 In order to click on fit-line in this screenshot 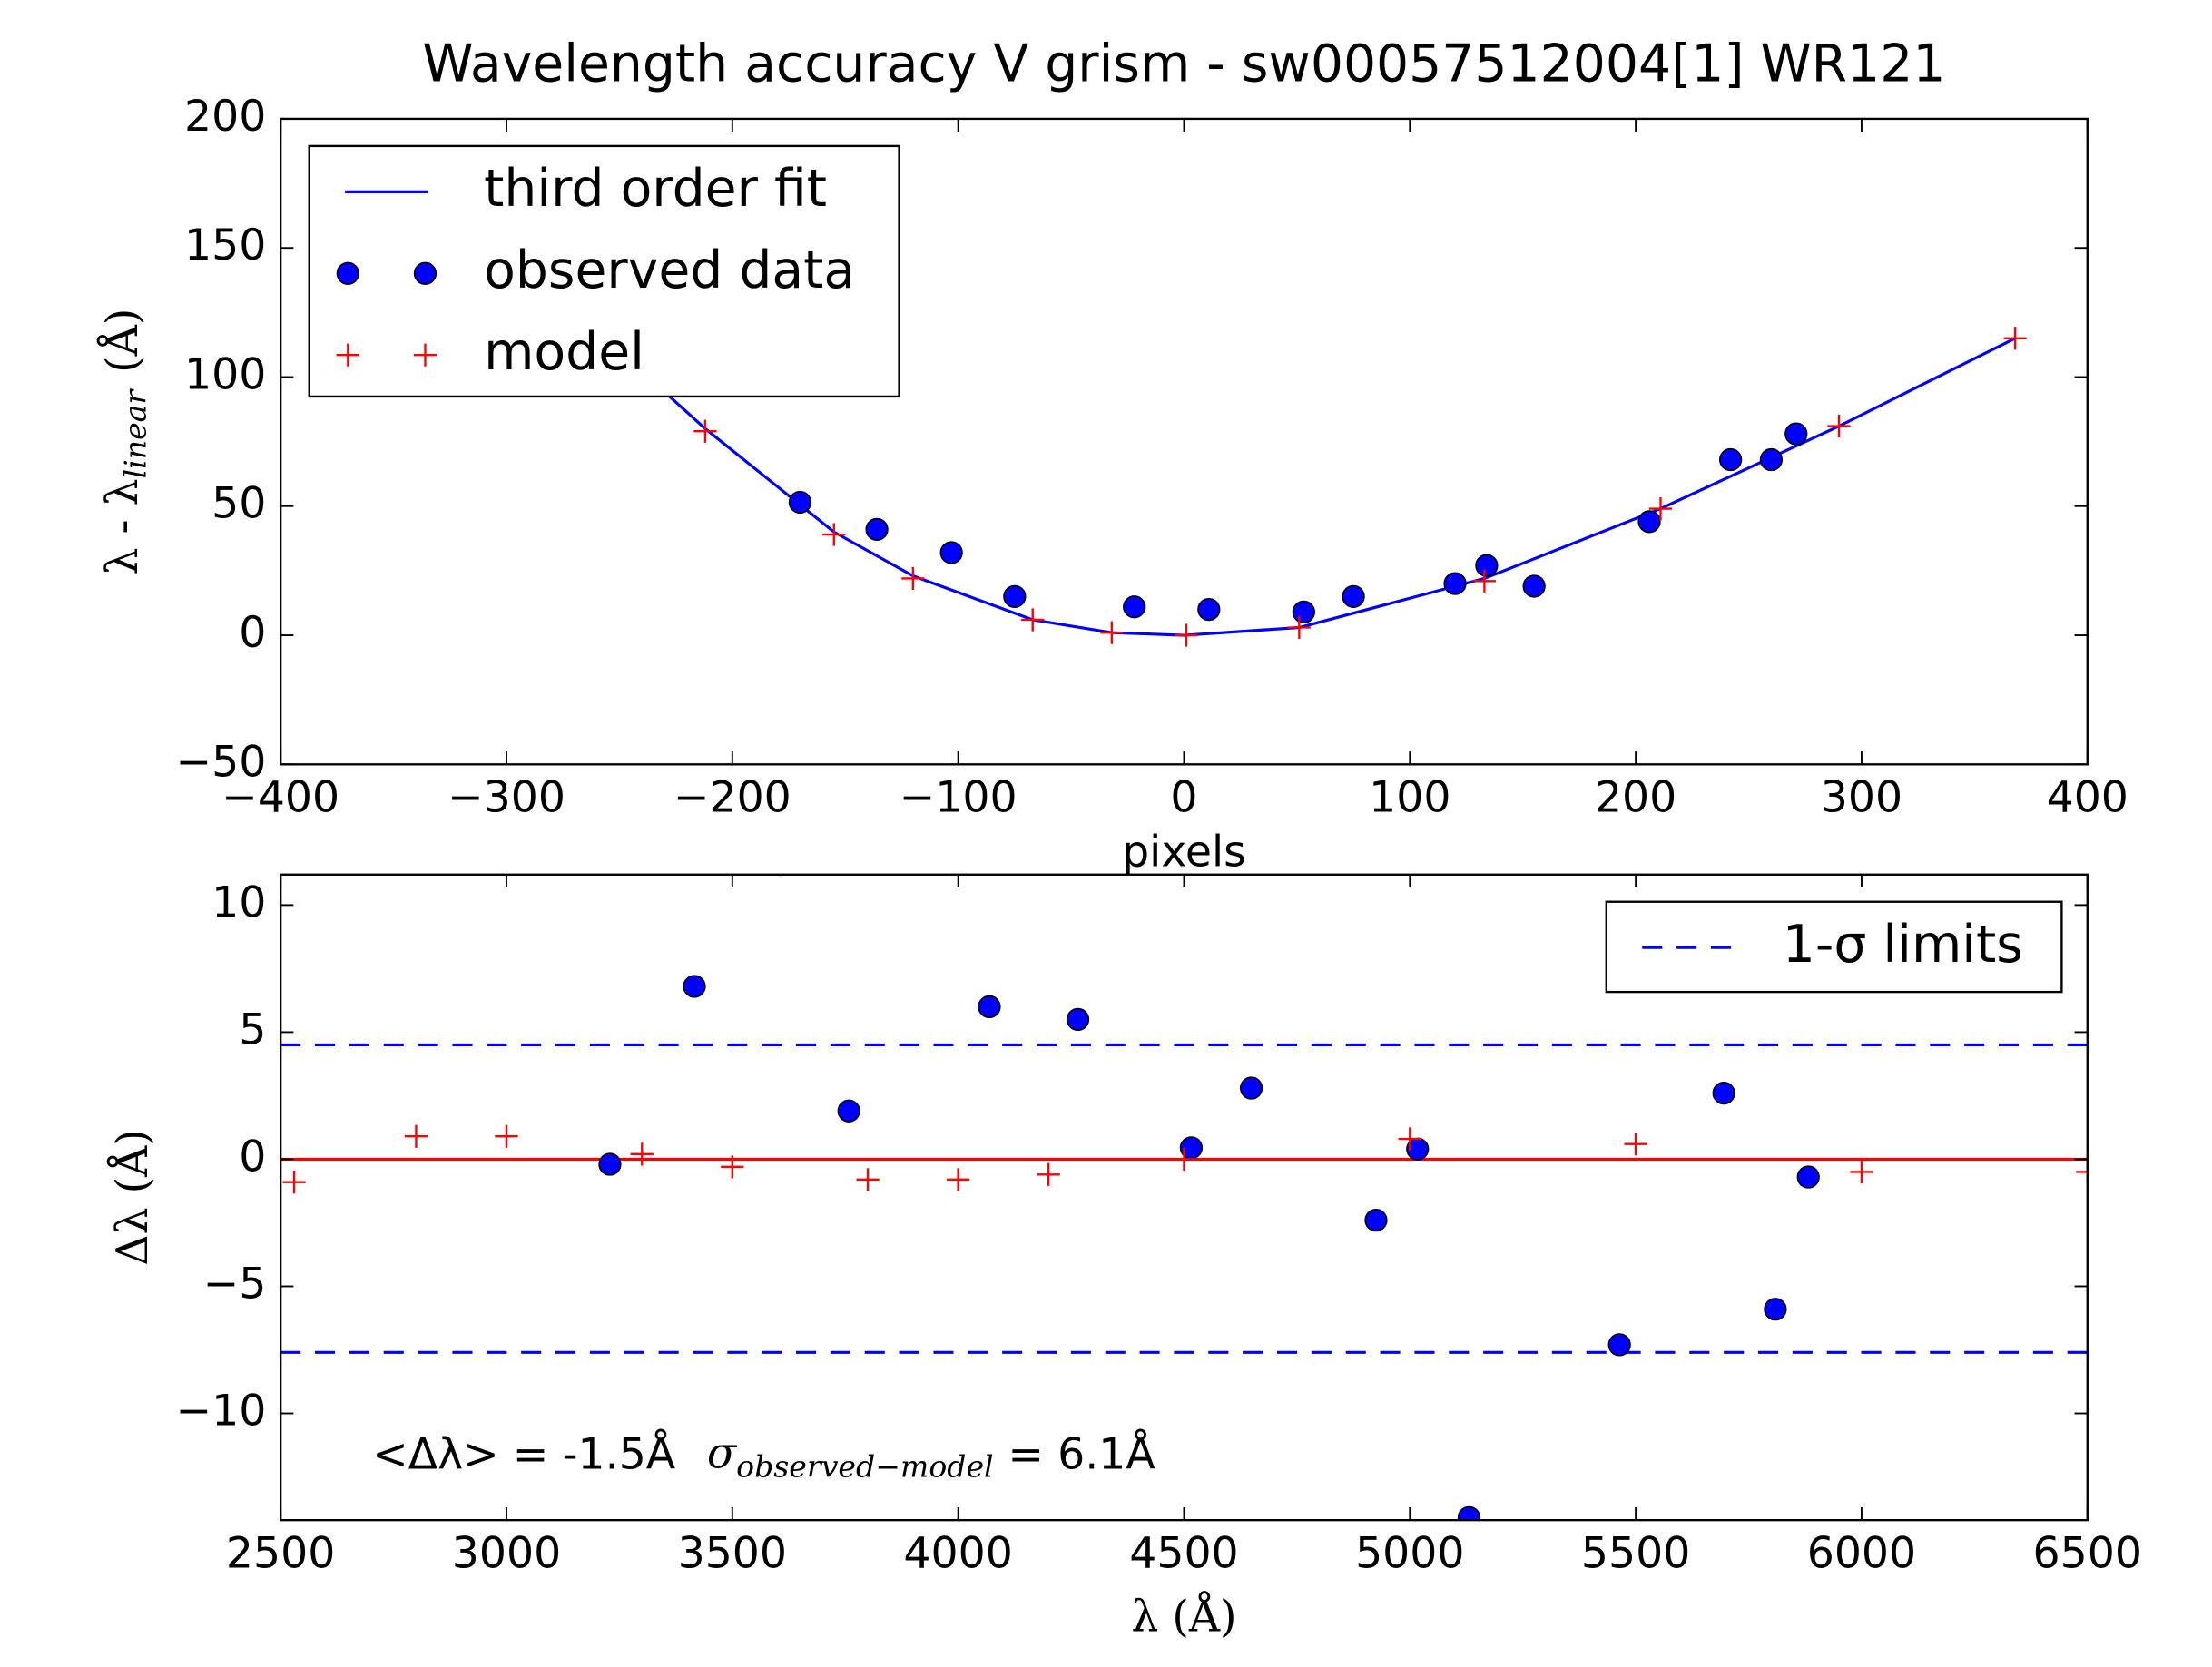, I will do `click(1317, 487)`.